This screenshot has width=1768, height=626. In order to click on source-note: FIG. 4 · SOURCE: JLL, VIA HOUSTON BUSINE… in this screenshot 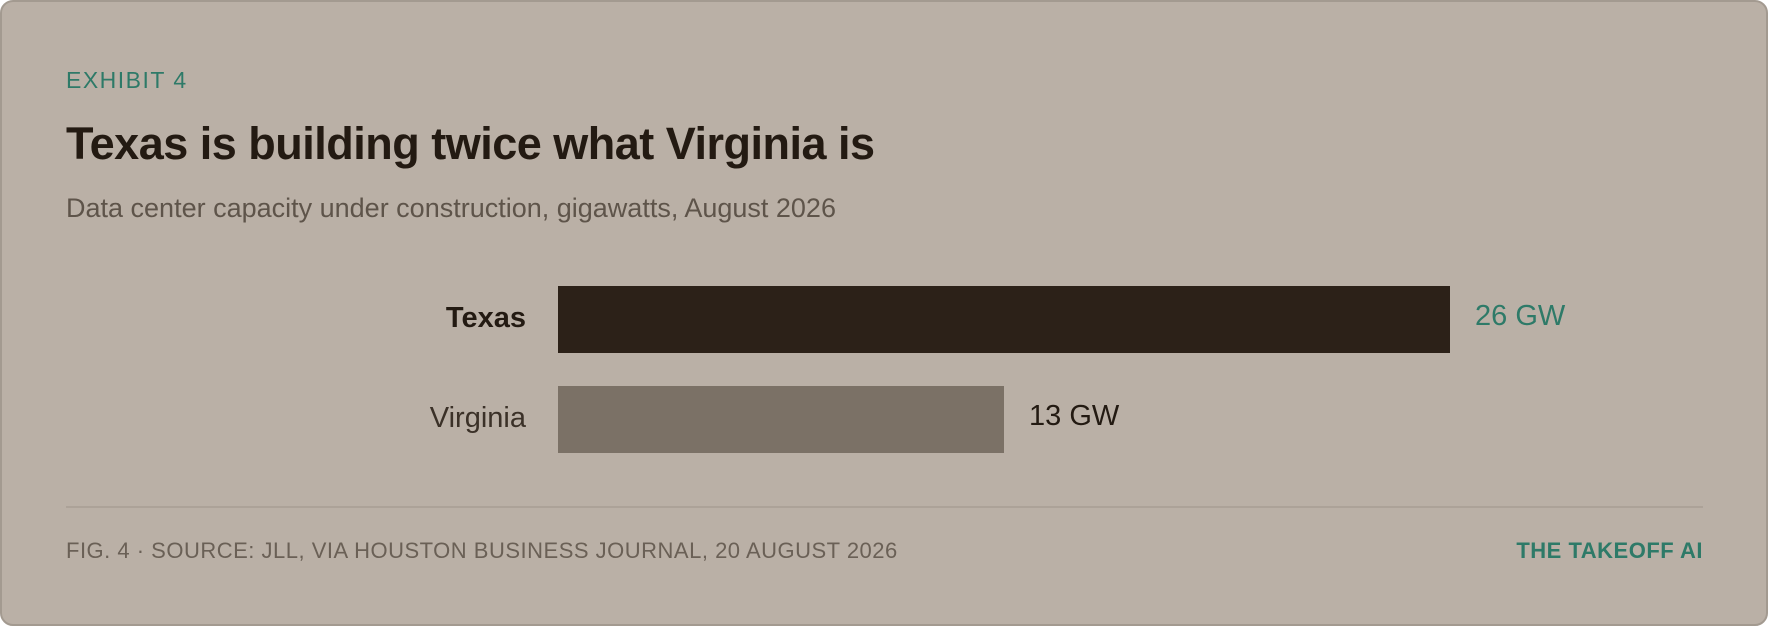, I will do `click(482, 550)`.